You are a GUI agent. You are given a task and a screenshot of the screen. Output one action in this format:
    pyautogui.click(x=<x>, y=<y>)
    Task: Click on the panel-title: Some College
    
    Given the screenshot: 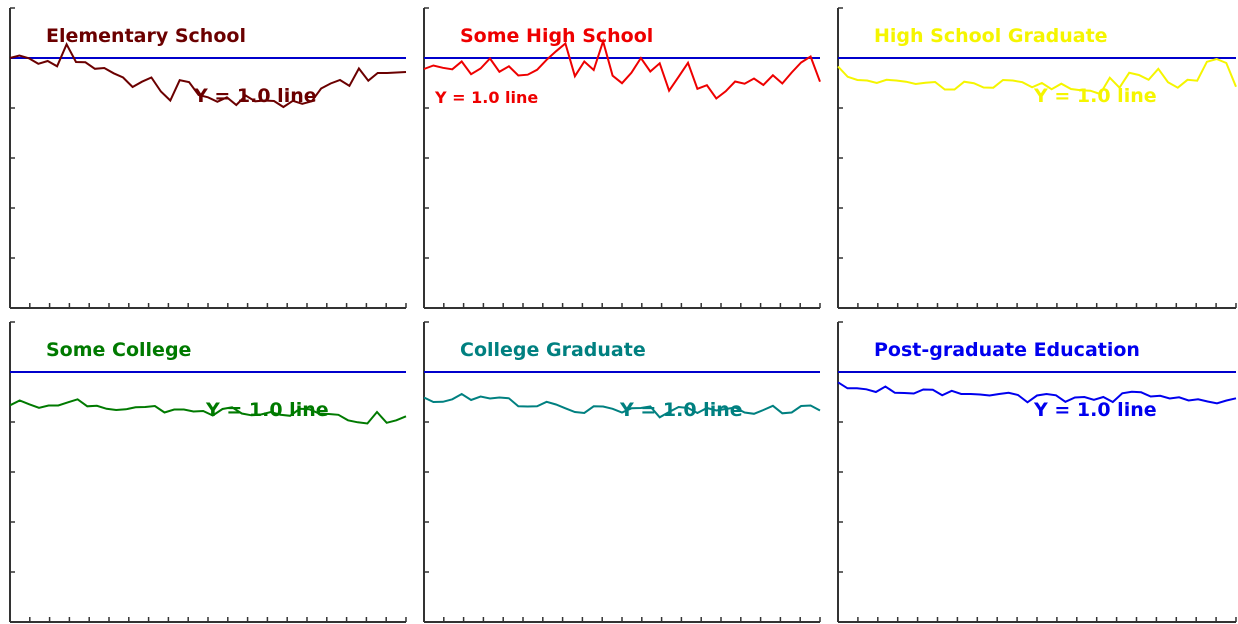 What is the action you would take?
    pyautogui.click(x=118, y=350)
    